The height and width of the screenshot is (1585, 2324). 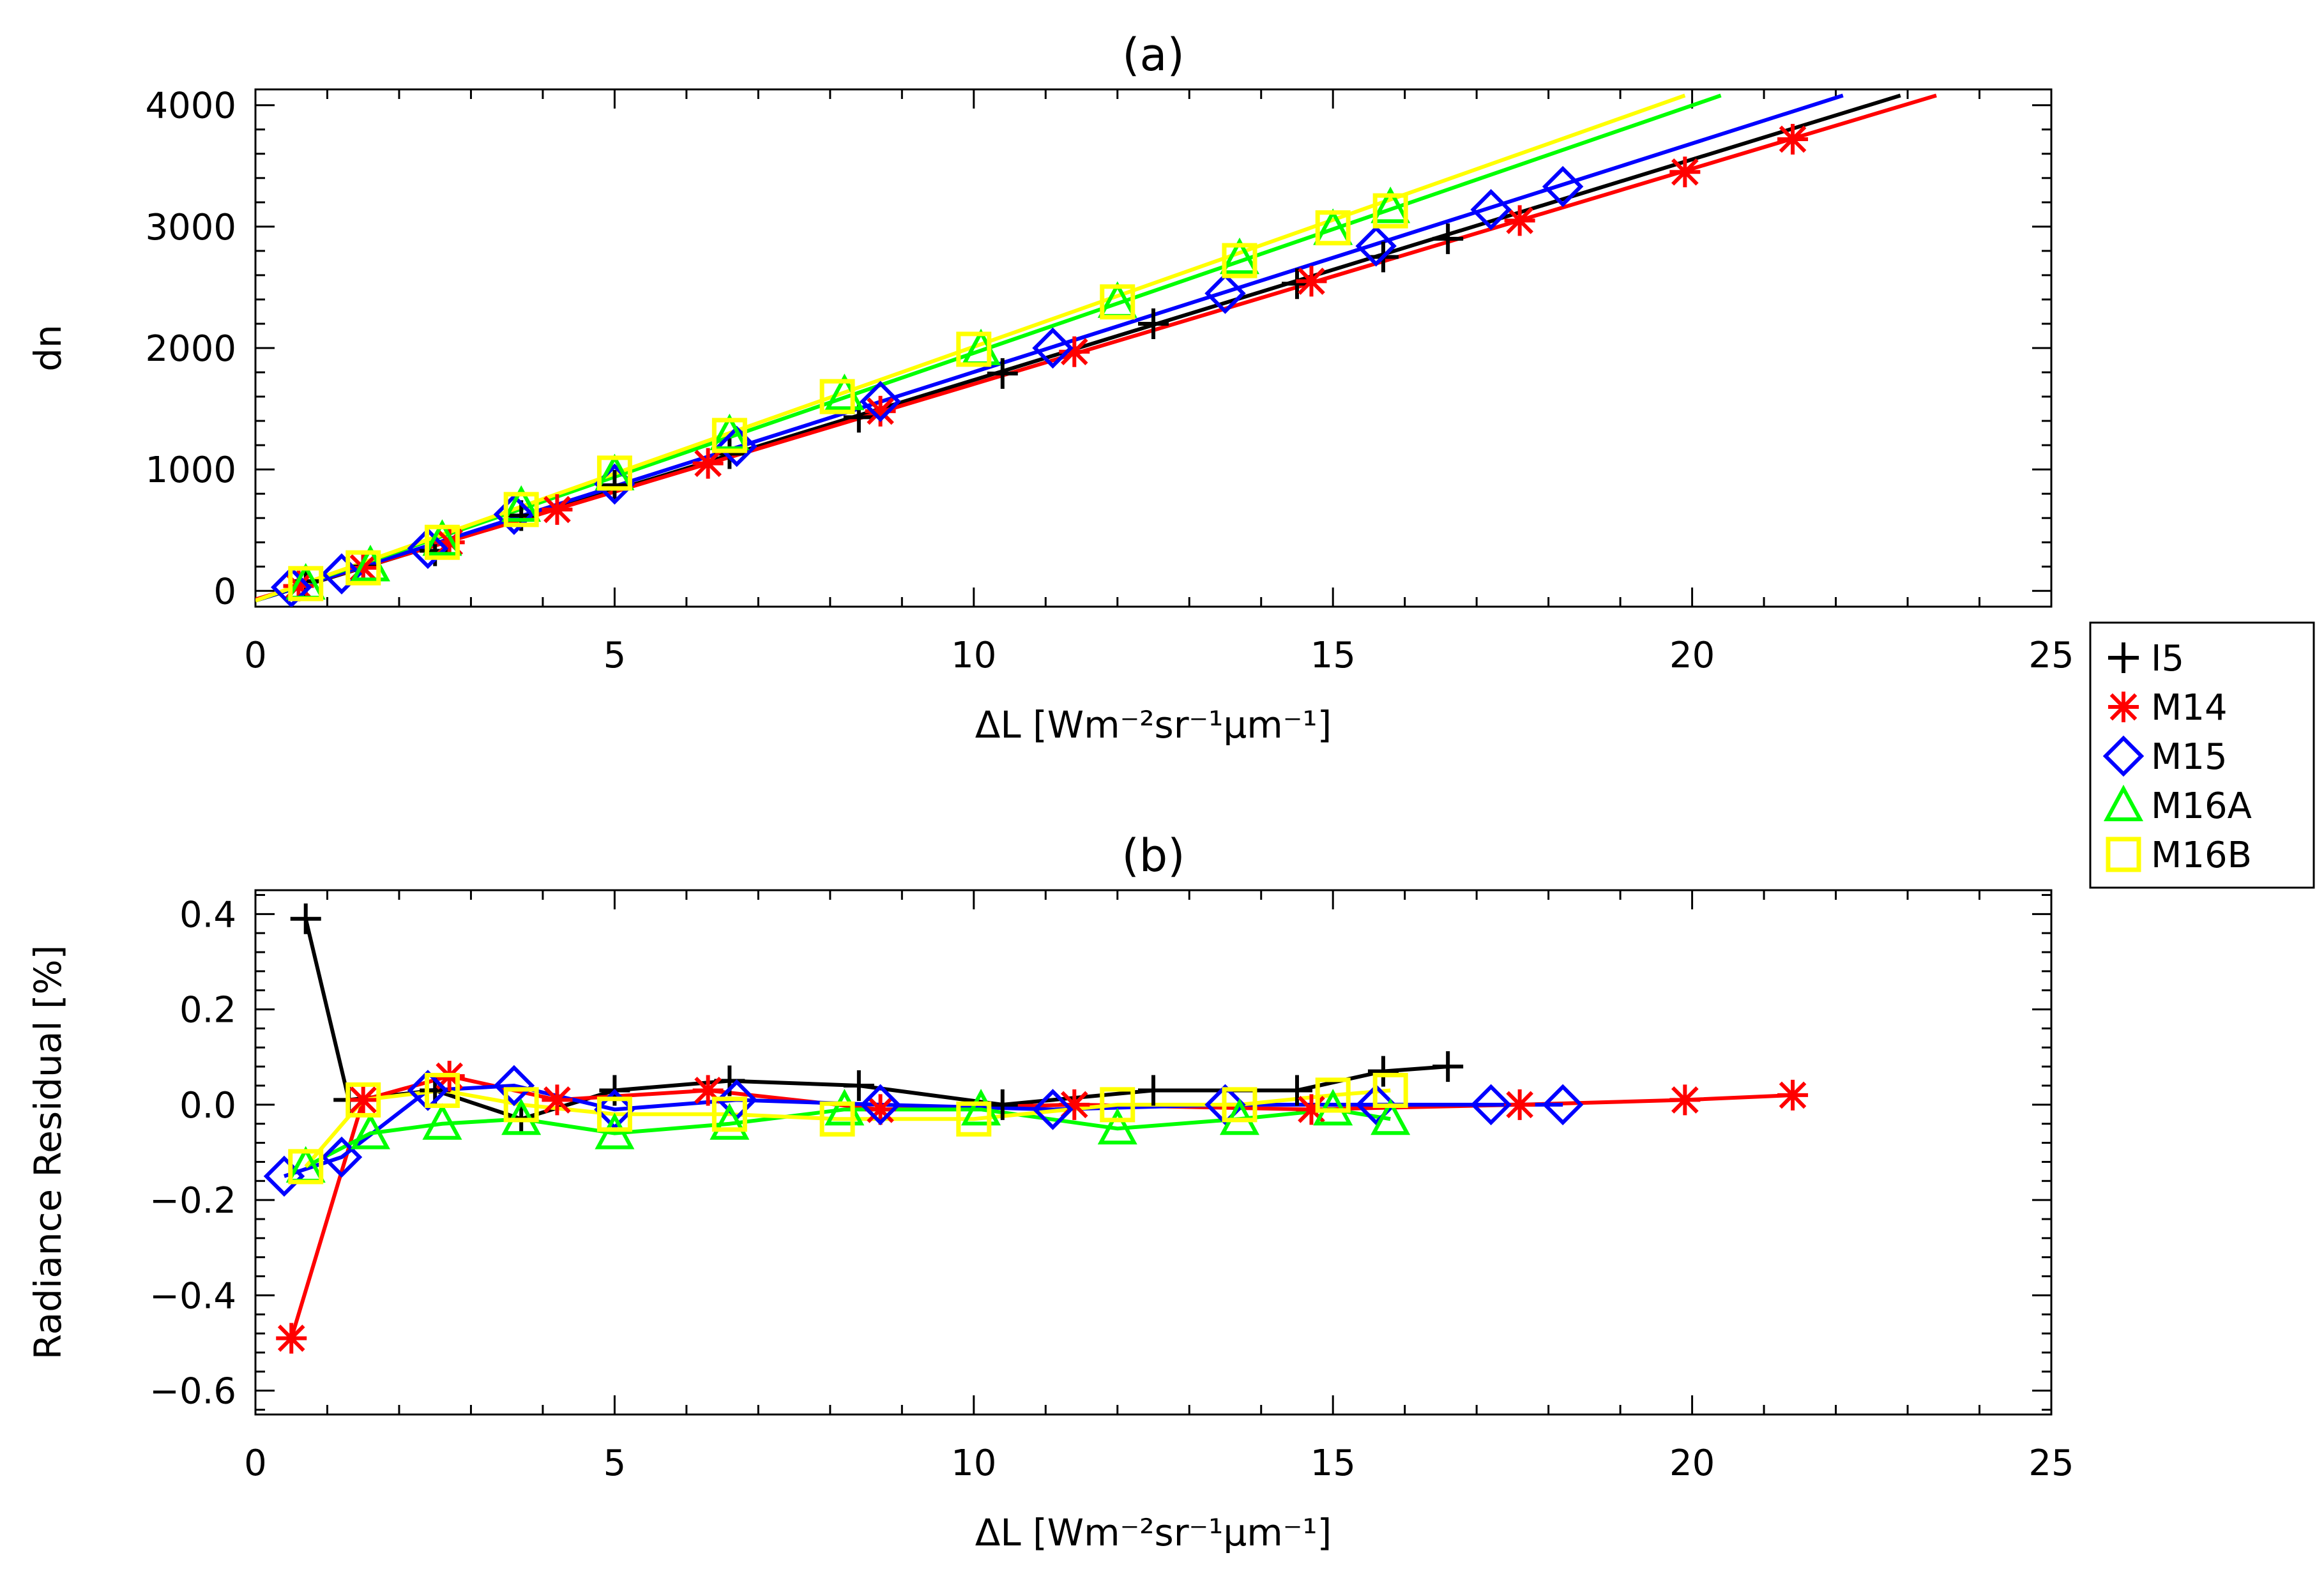 I want to click on y-tick-label: −0.2, so click(x=193, y=1201).